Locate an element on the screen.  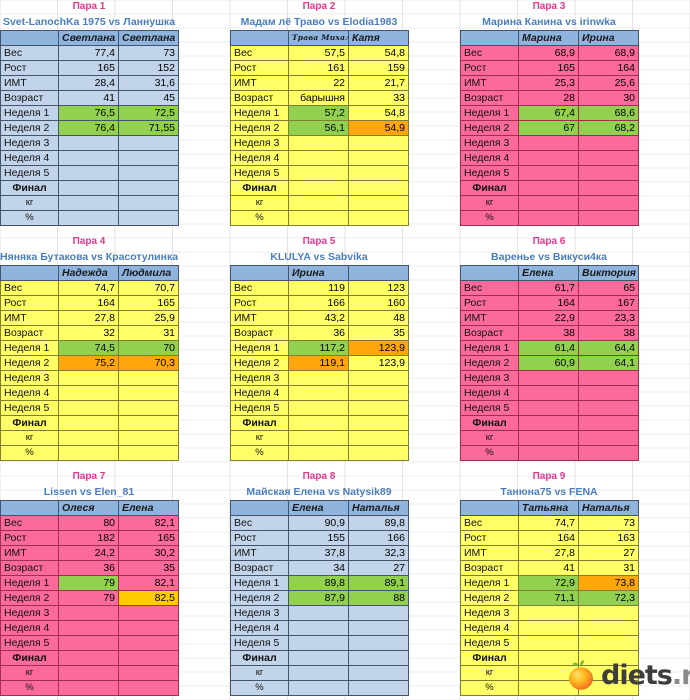
cell-value-p1: 57,5 is located at coordinates (318, 53).